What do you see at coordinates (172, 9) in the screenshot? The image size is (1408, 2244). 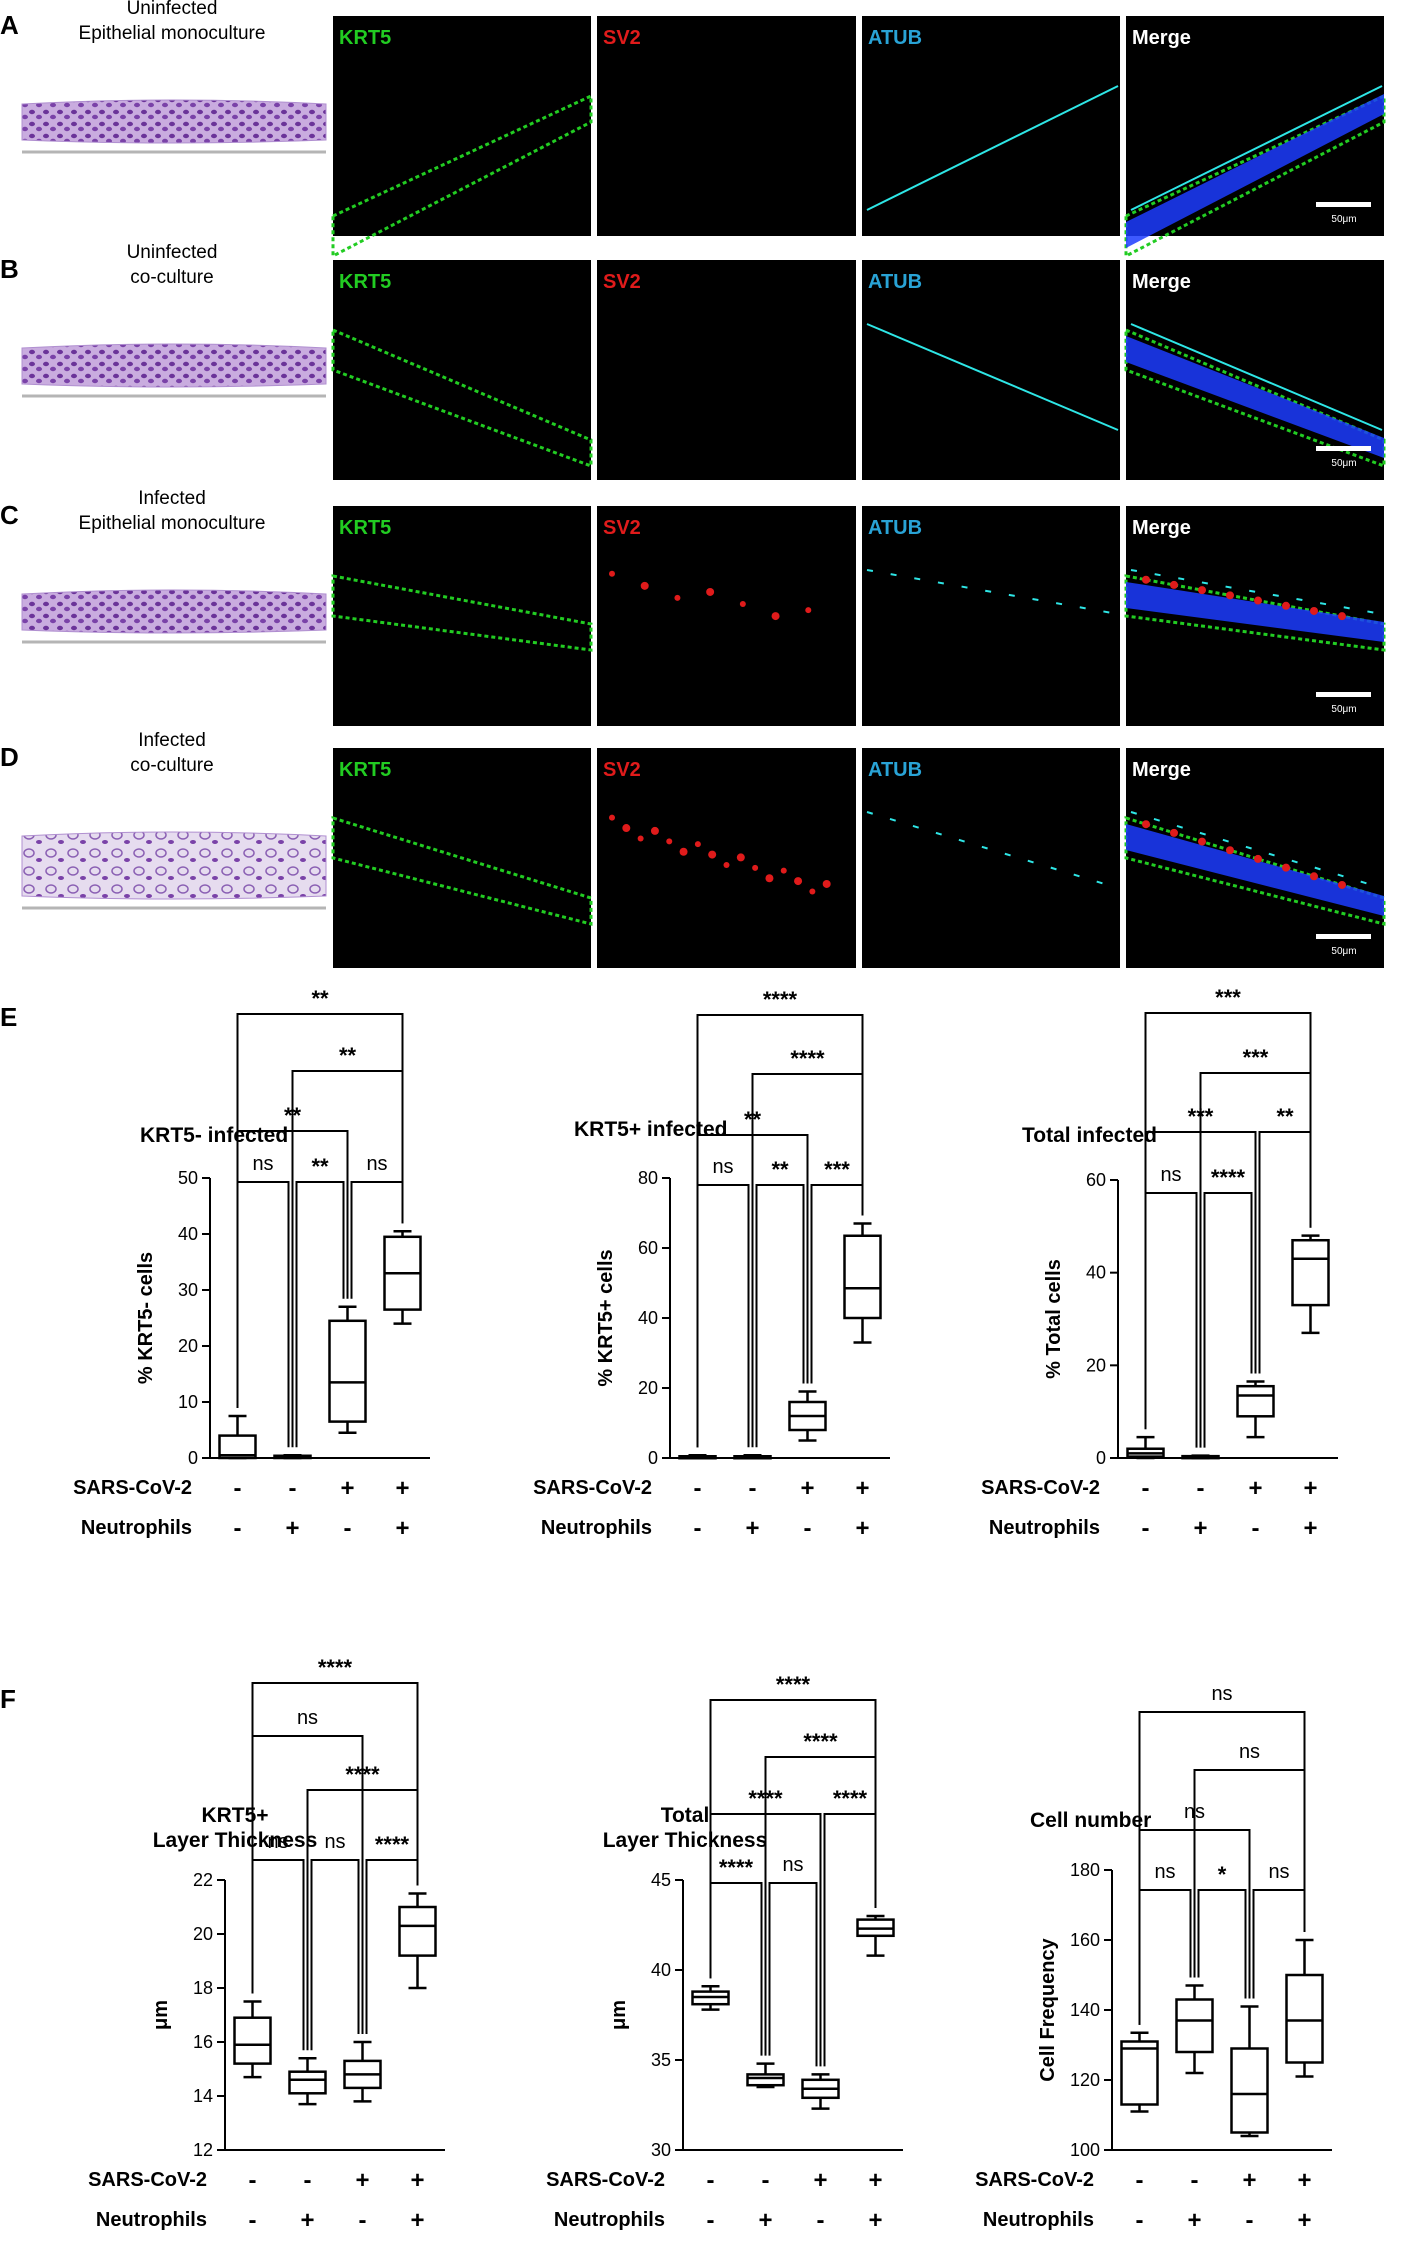 I see `condition-label: Uninfected` at bounding box center [172, 9].